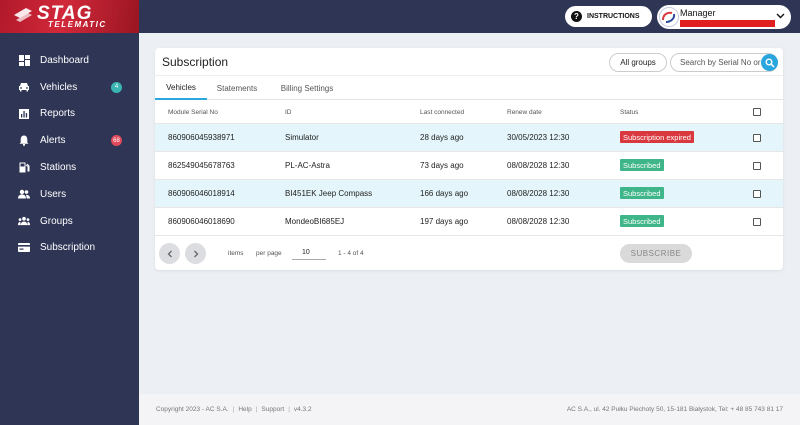  What do you see at coordinates (181, 88) in the screenshot?
I see `tab-vehicles: Vehicles` at bounding box center [181, 88].